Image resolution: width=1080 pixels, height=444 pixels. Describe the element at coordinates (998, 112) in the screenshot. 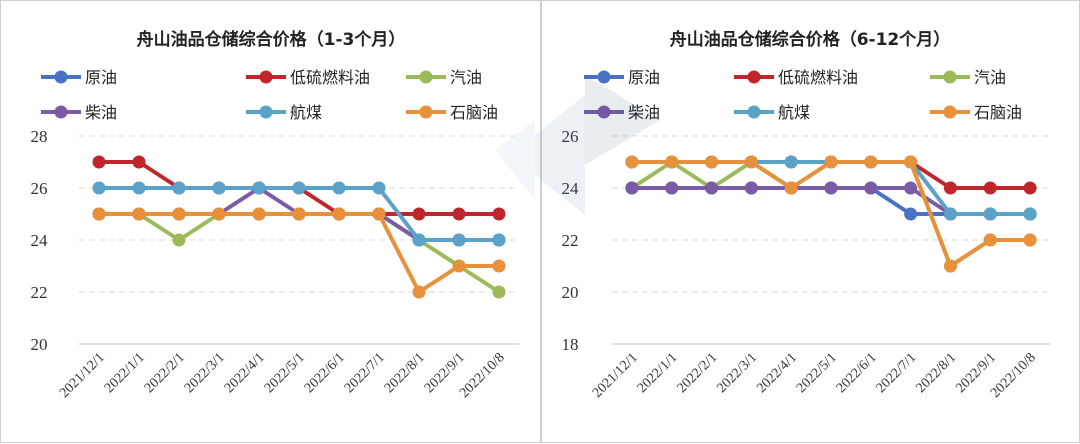

I see `legend-label: 石脑油` at that location.